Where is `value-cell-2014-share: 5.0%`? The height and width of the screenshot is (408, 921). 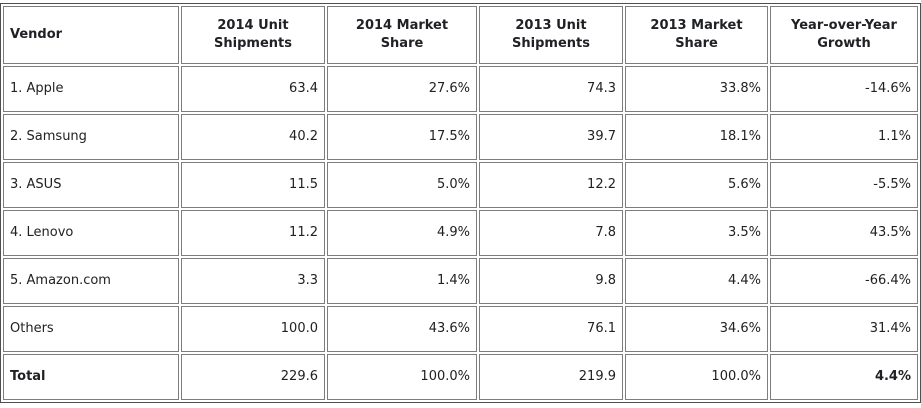 value-cell-2014-share: 5.0% is located at coordinates (402, 185).